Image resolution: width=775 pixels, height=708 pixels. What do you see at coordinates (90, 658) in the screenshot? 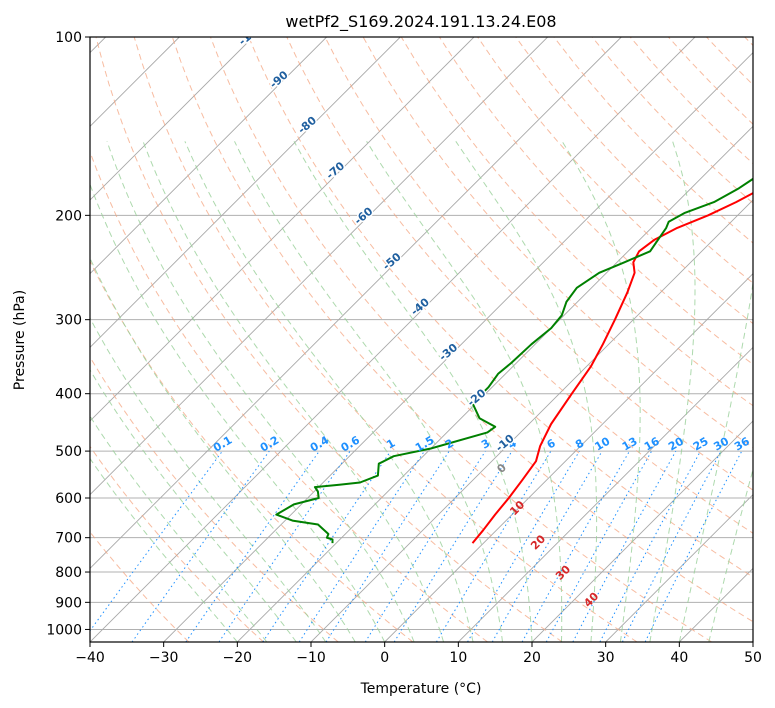
I see `x-tick-label: −40` at bounding box center [90, 658].